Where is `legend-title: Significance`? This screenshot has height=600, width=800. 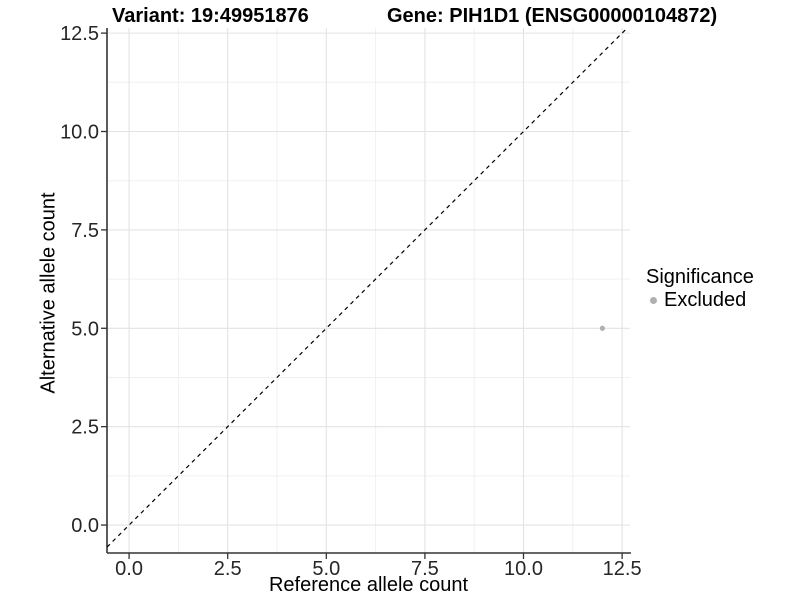 legend-title: Significance is located at coordinates (700, 277).